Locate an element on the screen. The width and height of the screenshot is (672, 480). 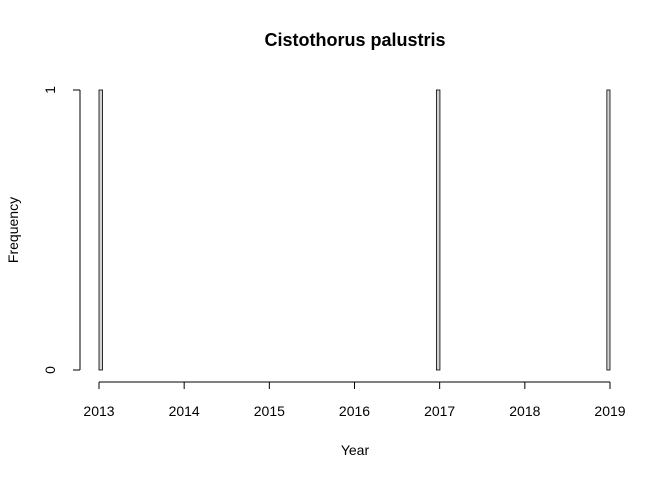
x-tick-label: 2015 is located at coordinates (269, 411).